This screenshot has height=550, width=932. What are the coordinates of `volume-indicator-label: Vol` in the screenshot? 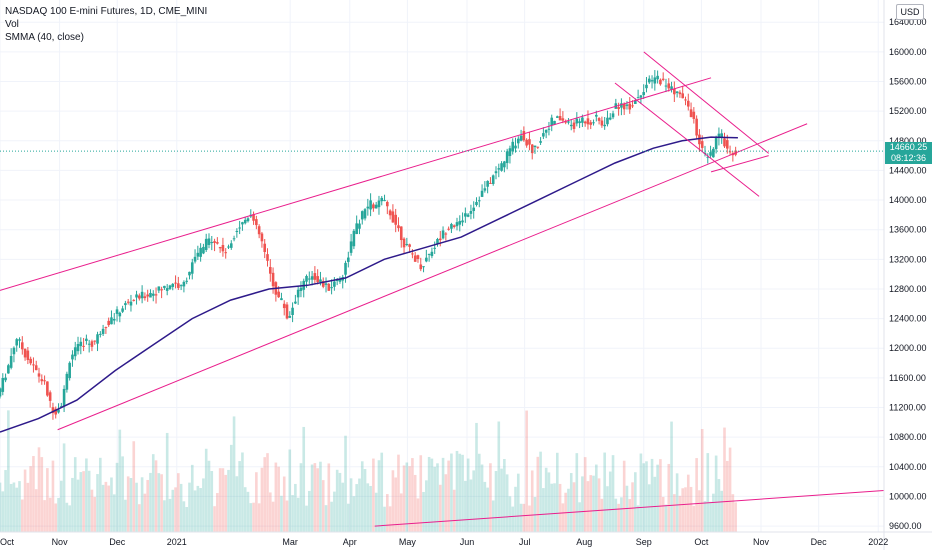 It's located at (12, 24).